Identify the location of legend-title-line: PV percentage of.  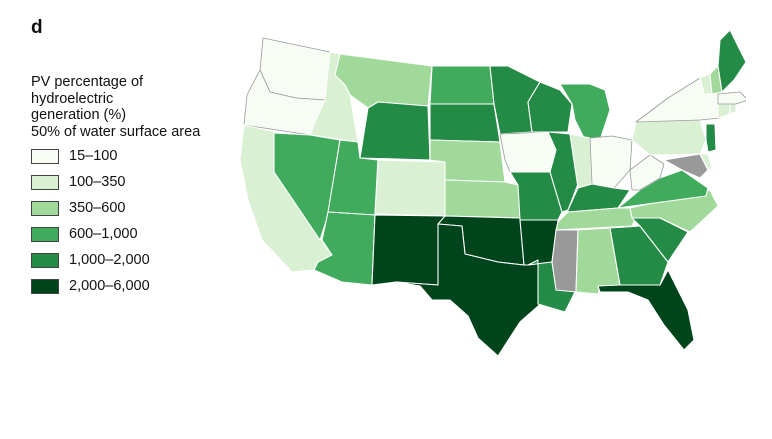
(87, 82).